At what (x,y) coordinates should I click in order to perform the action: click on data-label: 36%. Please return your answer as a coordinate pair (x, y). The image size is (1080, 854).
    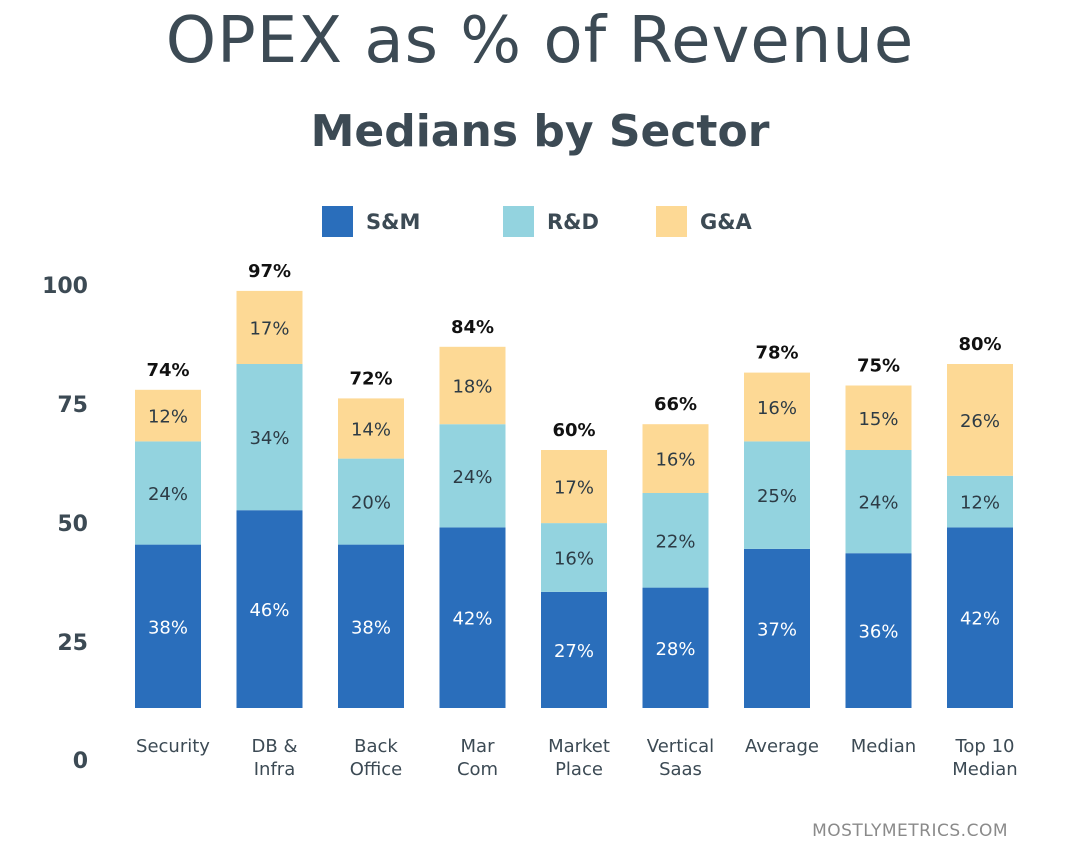
    Looking at the image, I should click on (878, 632).